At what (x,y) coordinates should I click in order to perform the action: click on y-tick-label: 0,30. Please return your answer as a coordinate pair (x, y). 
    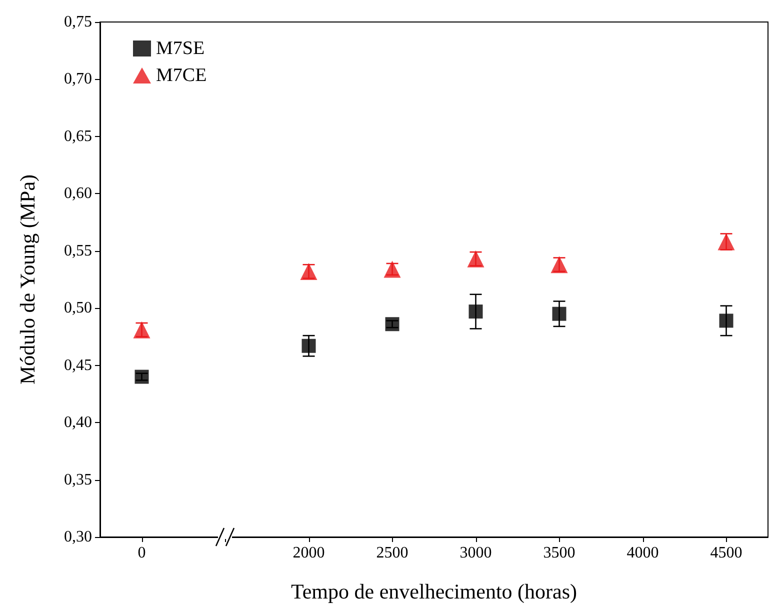
    Looking at the image, I should click on (78, 537).